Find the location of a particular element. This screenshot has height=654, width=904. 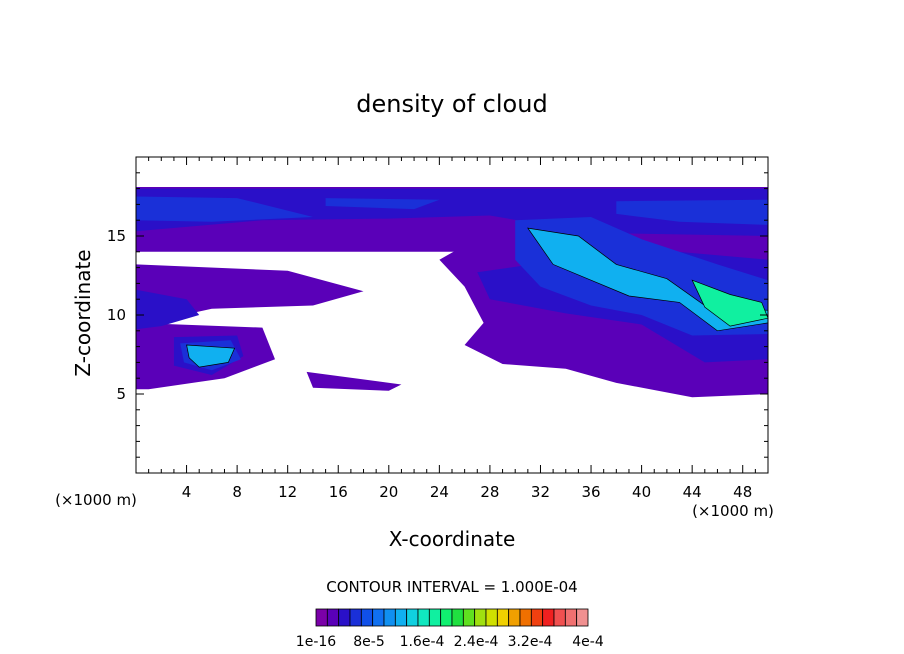

colorbar-label: 1e-16 is located at coordinates (316, 642).